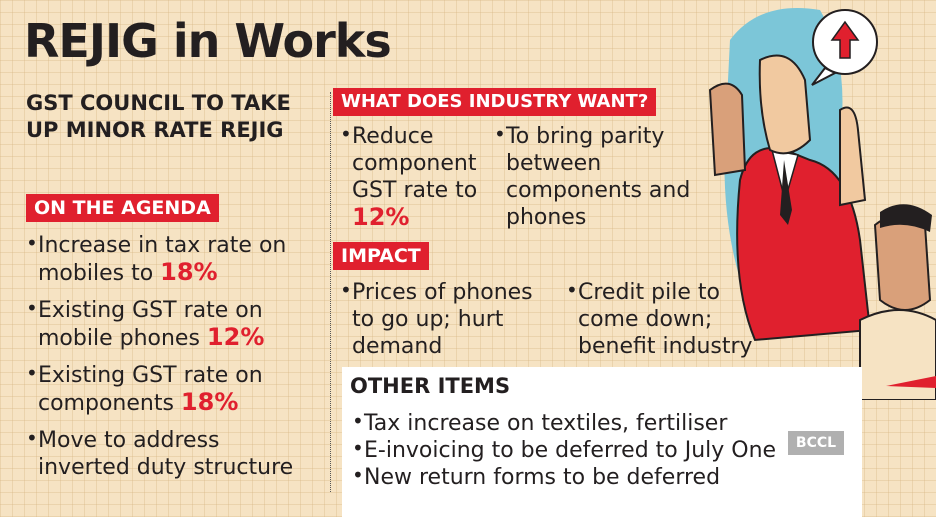 This screenshot has width=936, height=517. What do you see at coordinates (158, 116) in the screenshot?
I see `page-subtitle: GST COUNCIL TO TAKE UP MINOR RATE REJIG` at bounding box center [158, 116].